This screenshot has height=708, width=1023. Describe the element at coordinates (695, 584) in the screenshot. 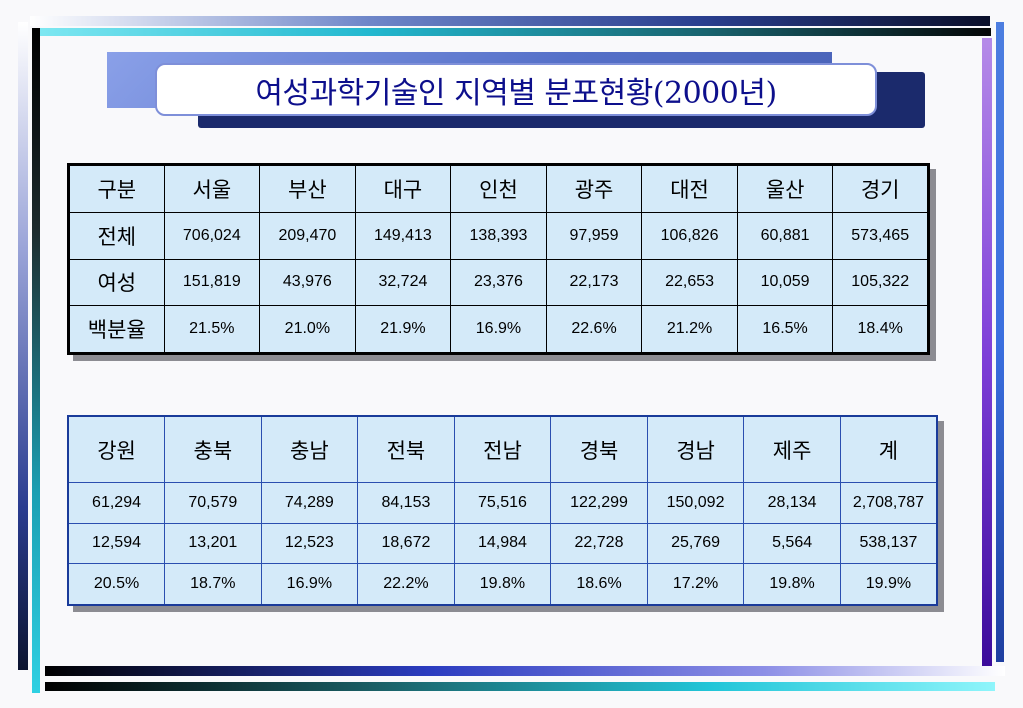

I see `table-cell: 17.2%` at that location.